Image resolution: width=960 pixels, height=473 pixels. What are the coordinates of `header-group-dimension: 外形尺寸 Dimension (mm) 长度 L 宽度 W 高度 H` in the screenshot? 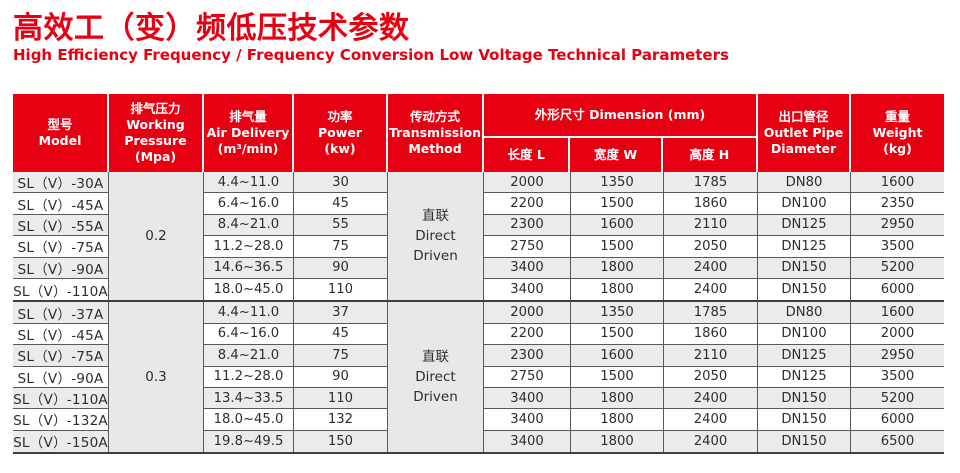 It's located at (621, 133).